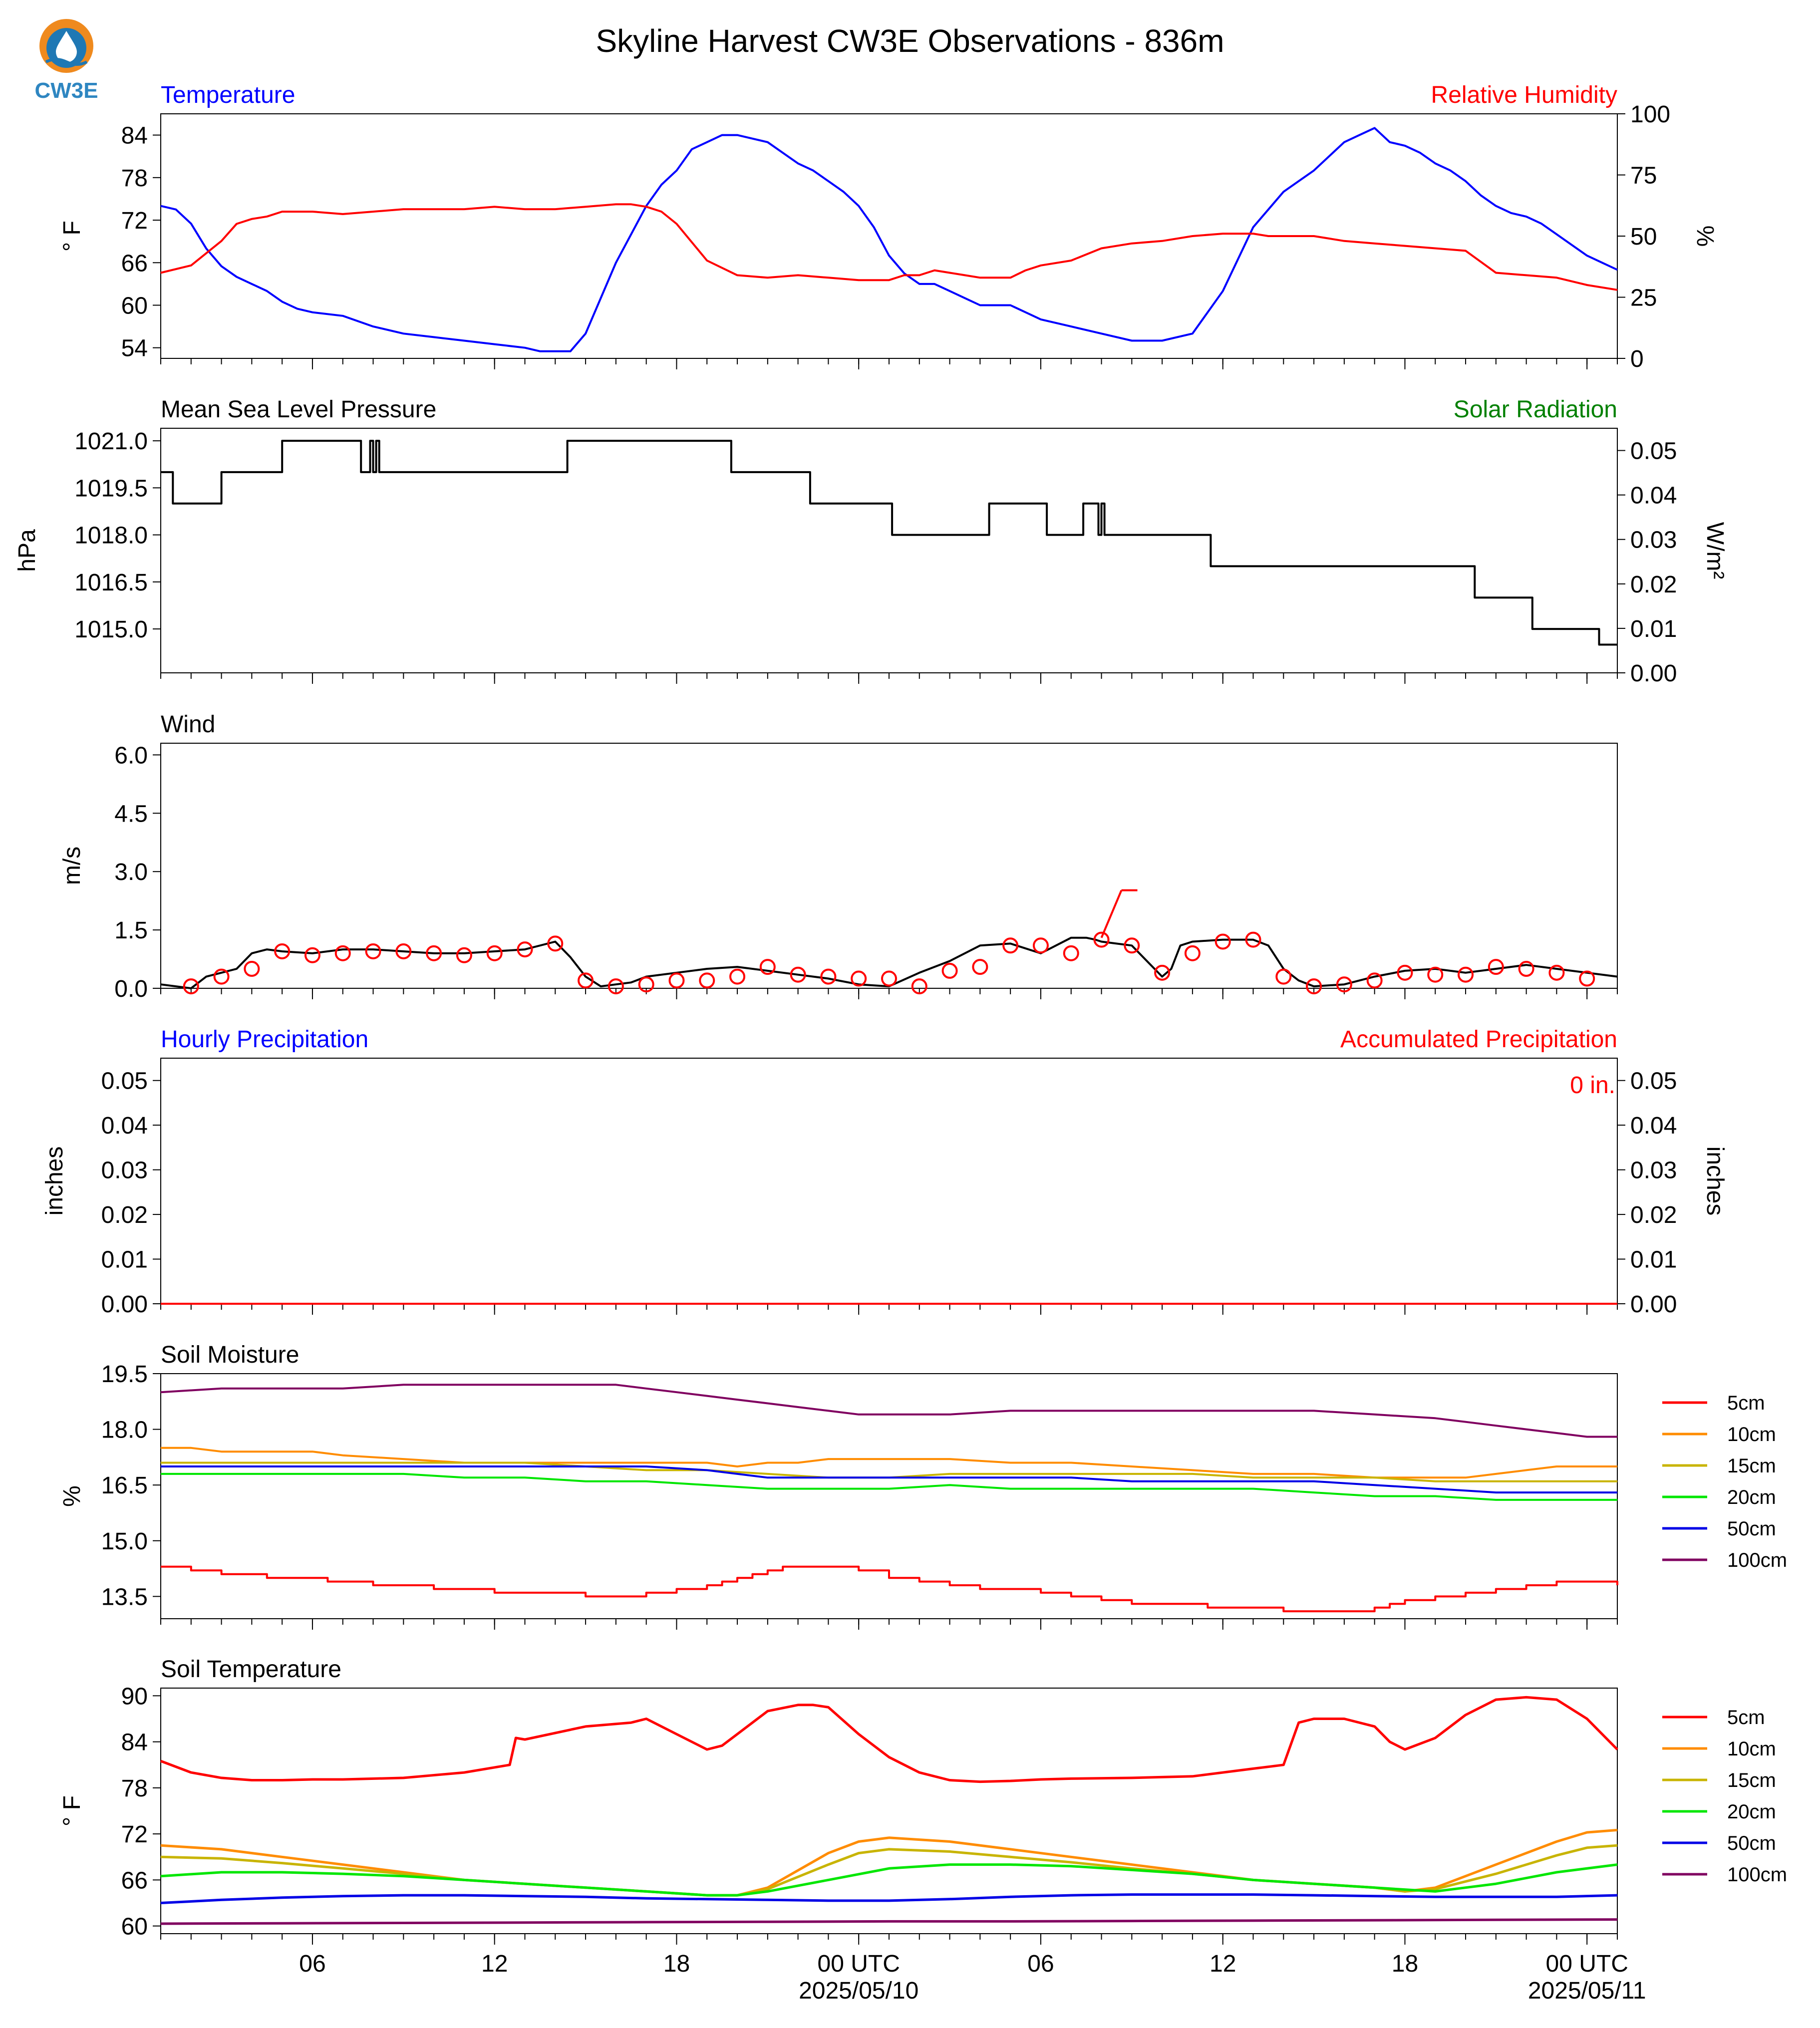  What do you see at coordinates (1653, 1171) in the screenshot?
I see `y2-tick-label: 0.03` at bounding box center [1653, 1171].